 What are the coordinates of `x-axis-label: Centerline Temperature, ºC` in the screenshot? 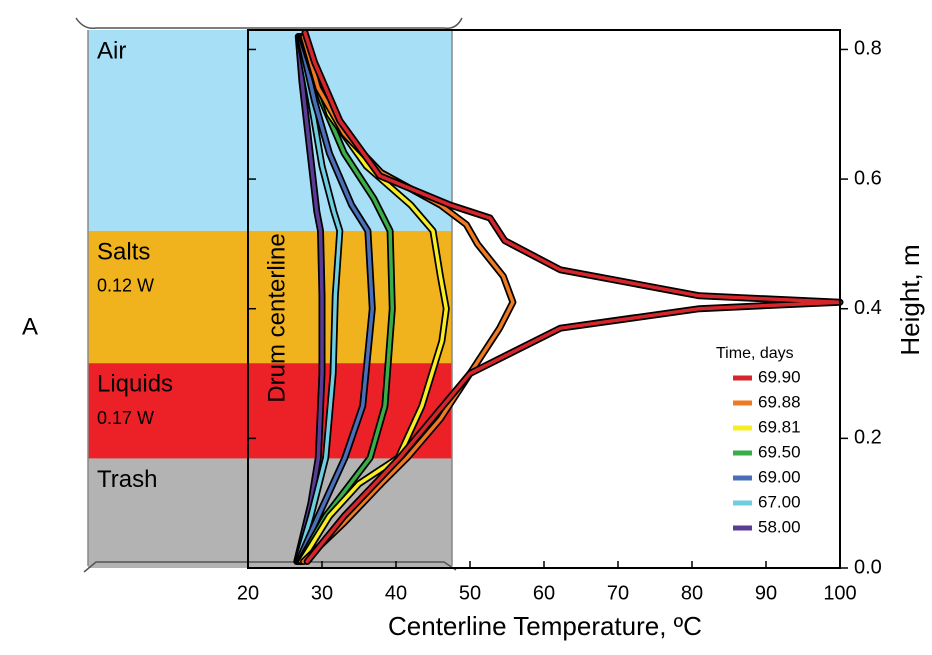 It's located at (545, 626).